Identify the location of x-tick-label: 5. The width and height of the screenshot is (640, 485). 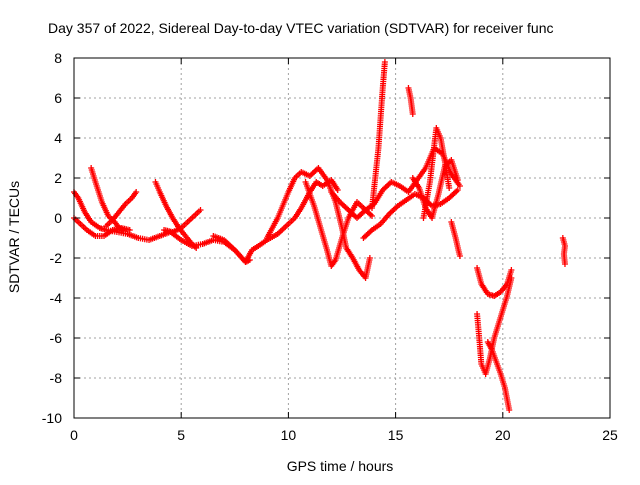
(181, 435).